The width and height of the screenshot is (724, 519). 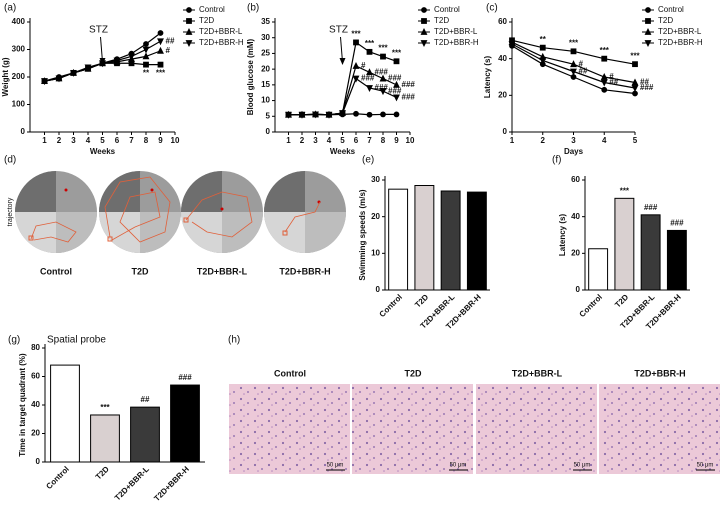 I want to click on scale-bar: 50 μm, so click(x=582, y=466).